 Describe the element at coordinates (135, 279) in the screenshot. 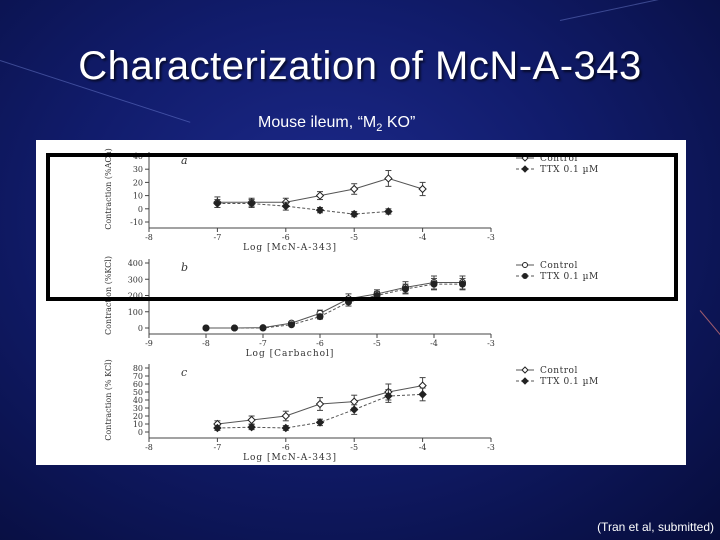

I see `y-tick-label: 300` at that location.